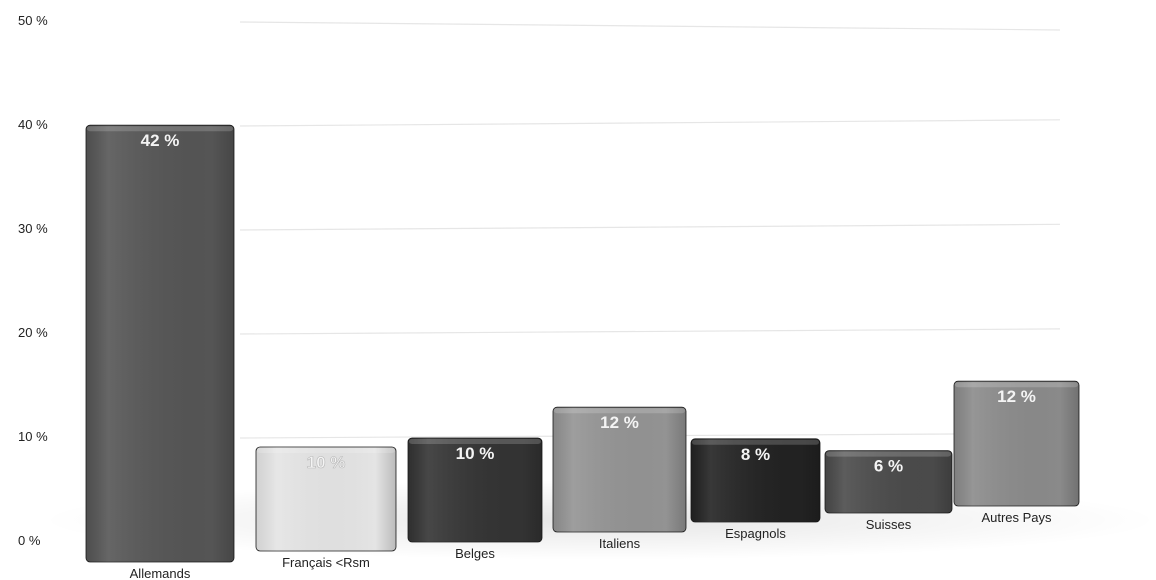 The width and height of the screenshot is (1156, 580). What do you see at coordinates (1016, 517) in the screenshot?
I see `x-category-label: Autres Pays` at bounding box center [1016, 517].